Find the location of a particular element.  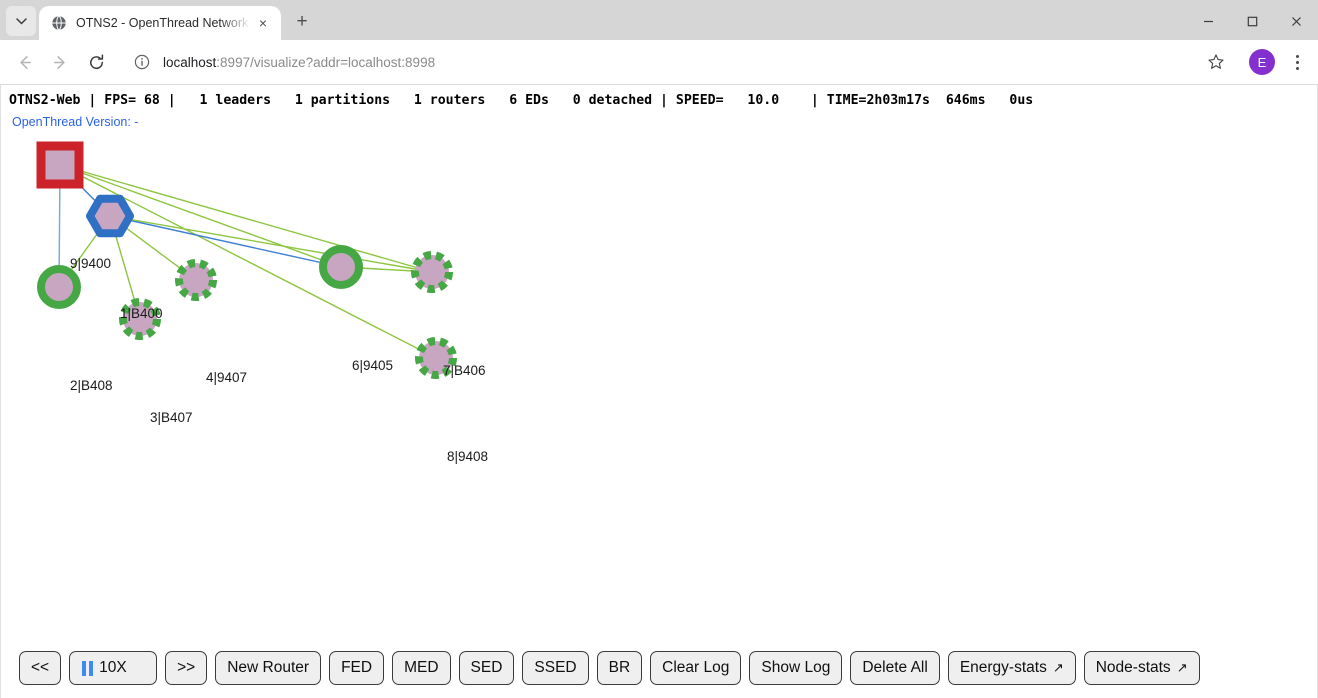

arrow-right-icon is located at coordinates (59, 62).